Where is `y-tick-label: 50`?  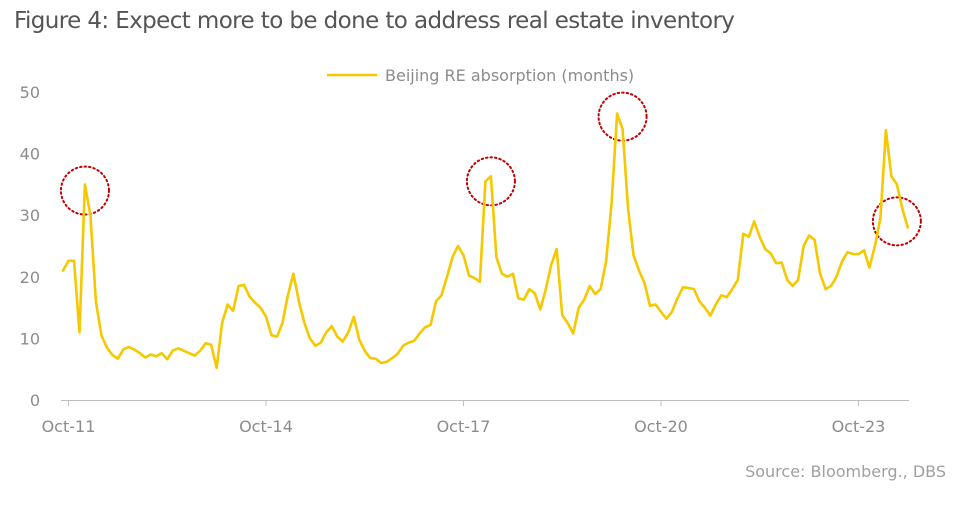
y-tick-label: 50 is located at coordinates (30, 92).